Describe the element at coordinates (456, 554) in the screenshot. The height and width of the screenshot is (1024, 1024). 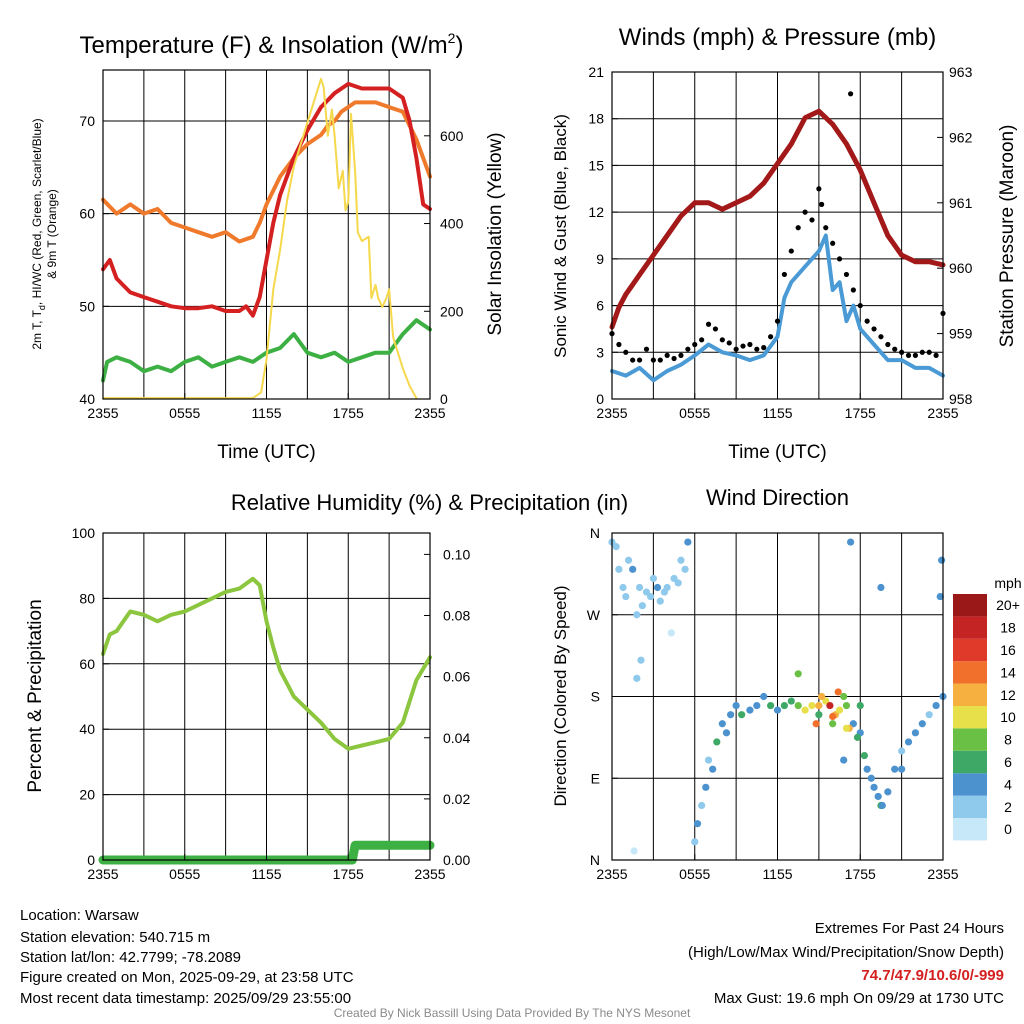
I see `y-right-tick-label: 0.10` at that location.